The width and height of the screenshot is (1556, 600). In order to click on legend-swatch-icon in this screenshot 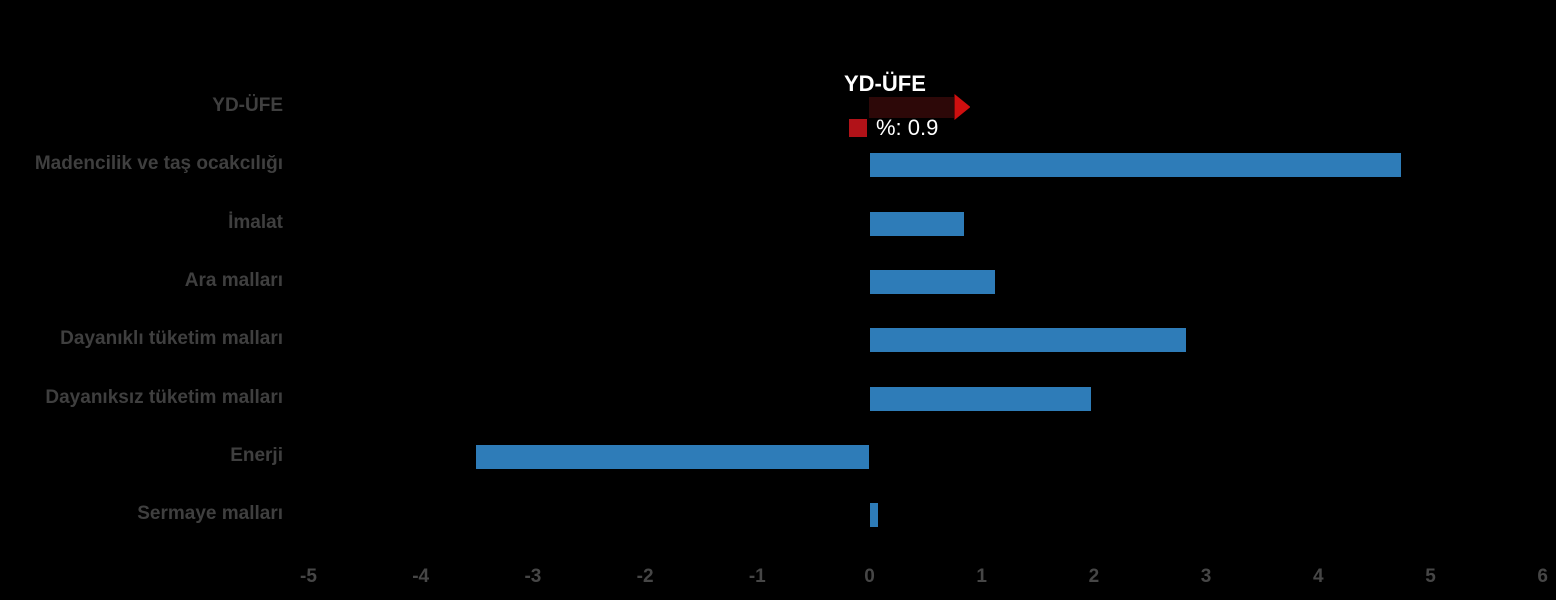, I will do `click(858, 128)`.